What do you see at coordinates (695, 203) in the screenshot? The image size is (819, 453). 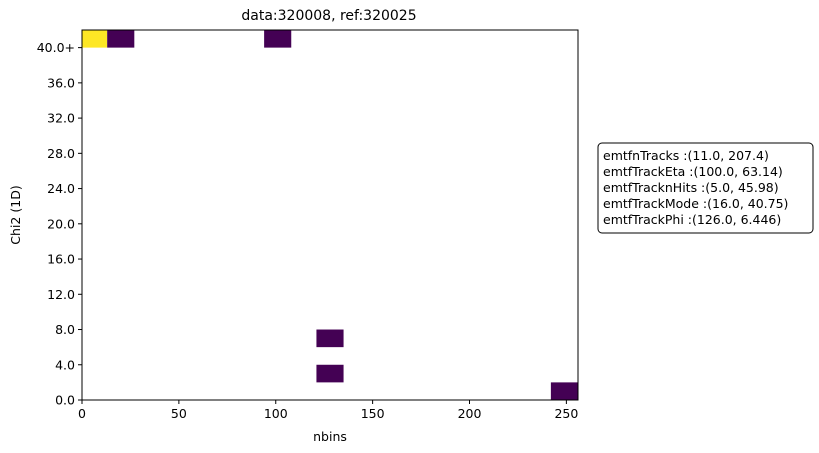 I see `legend-entry: emtfTrackMode :(16.0, 40.75)` at bounding box center [695, 203].